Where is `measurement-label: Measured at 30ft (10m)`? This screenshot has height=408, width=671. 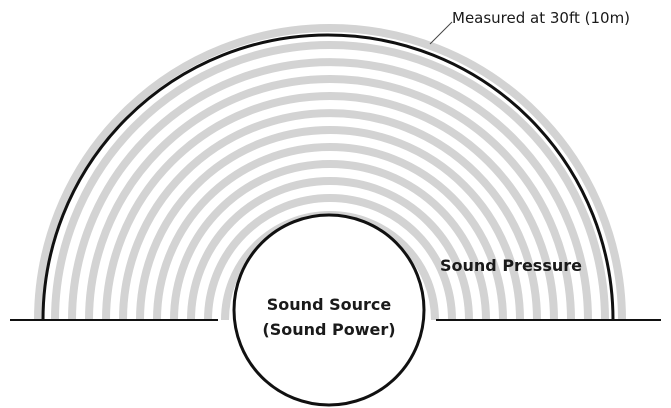
measurement-label: Measured at 30ft (10m) is located at coordinates (541, 18).